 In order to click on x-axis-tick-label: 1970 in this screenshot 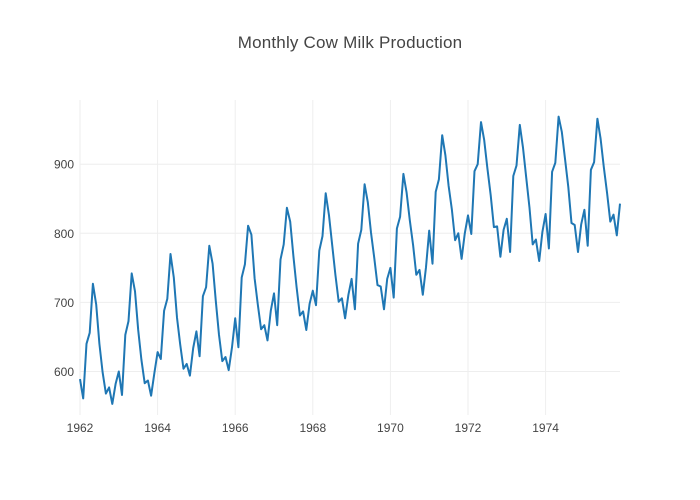, I will do `click(390, 428)`.